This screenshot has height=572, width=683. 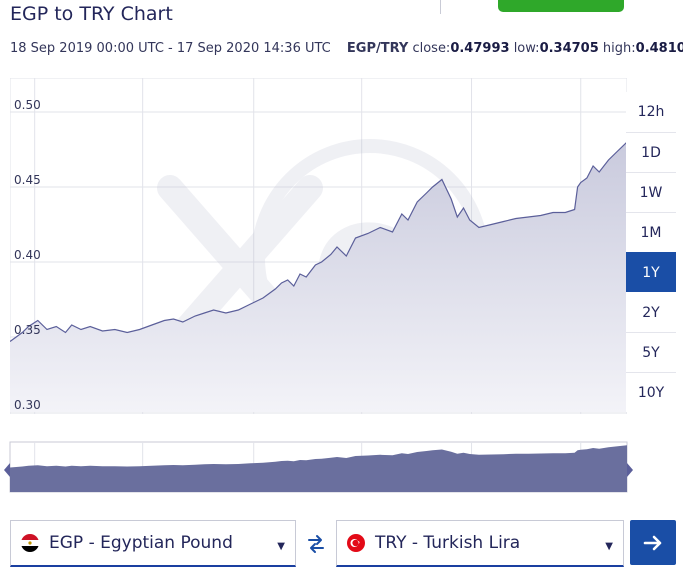 What do you see at coordinates (619, 48) in the screenshot?
I see `high-label: high:` at bounding box center [619, 48].